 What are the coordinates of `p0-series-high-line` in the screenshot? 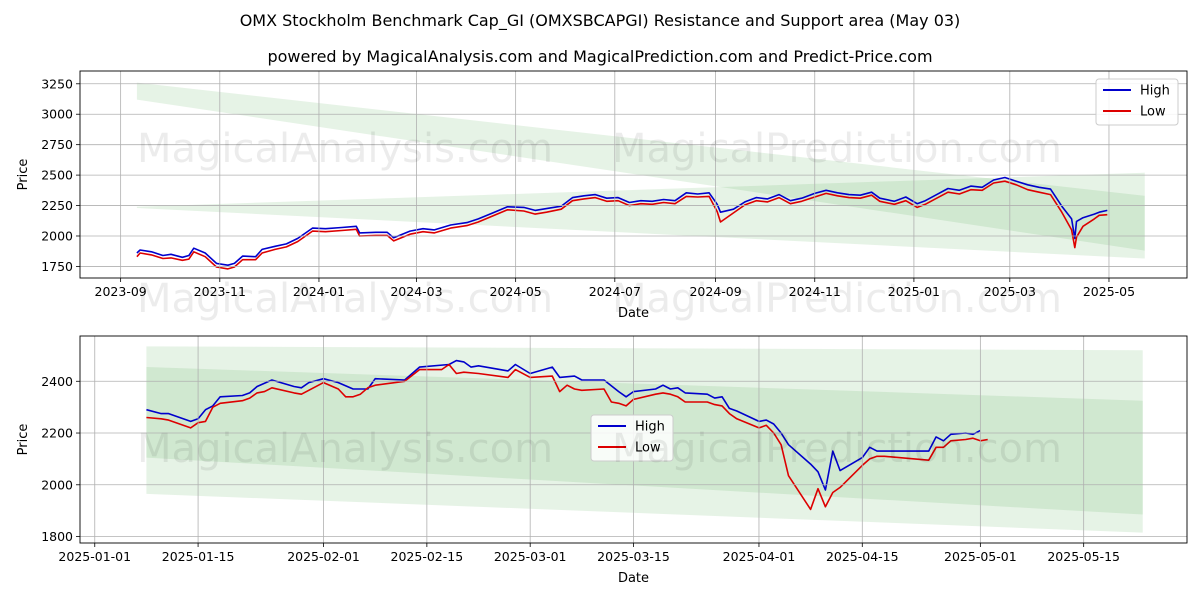 It's located at (622, 221).